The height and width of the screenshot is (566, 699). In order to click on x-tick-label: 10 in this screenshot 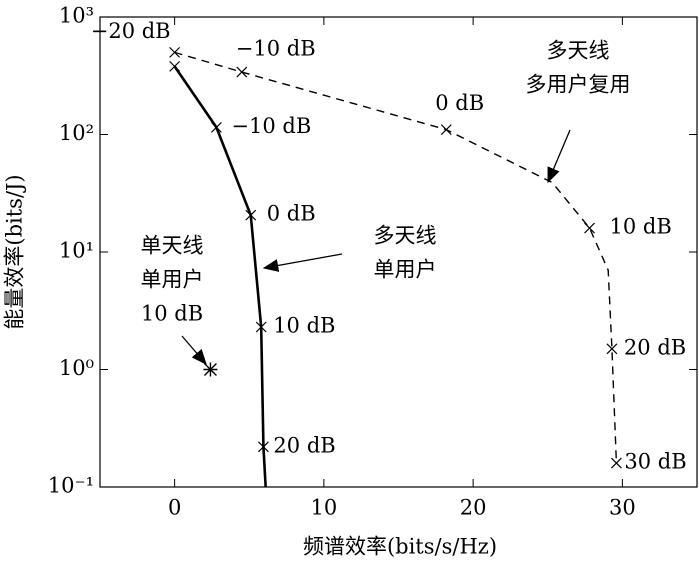, I will do `click(324, 508)`.